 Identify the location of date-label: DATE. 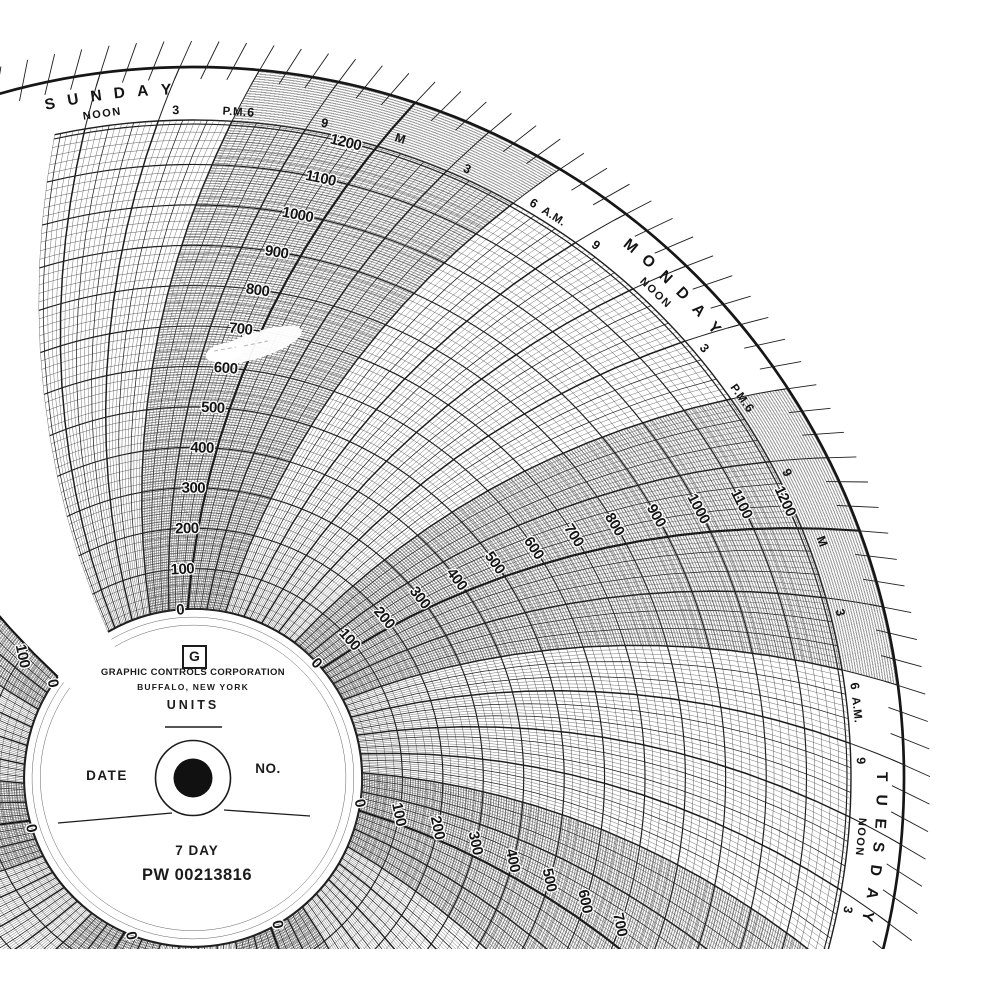
(107, 775).